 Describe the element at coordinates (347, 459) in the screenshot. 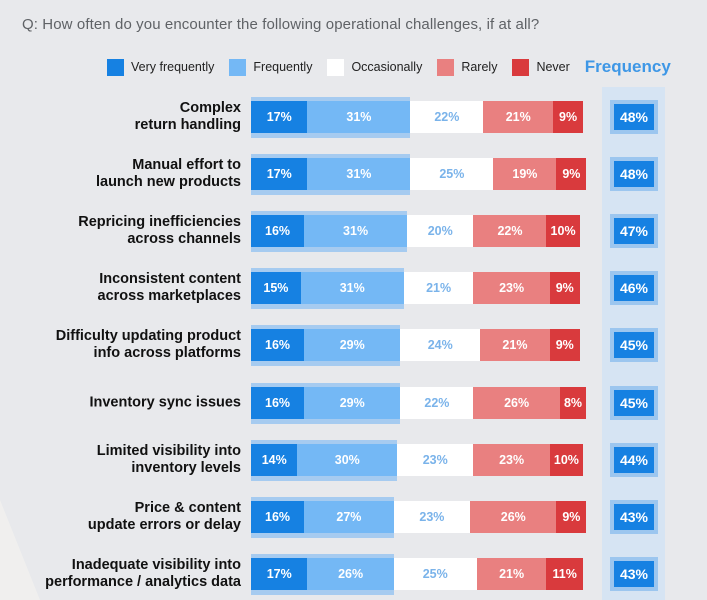

I see `bar-segment-frequently: 30%` at that location.